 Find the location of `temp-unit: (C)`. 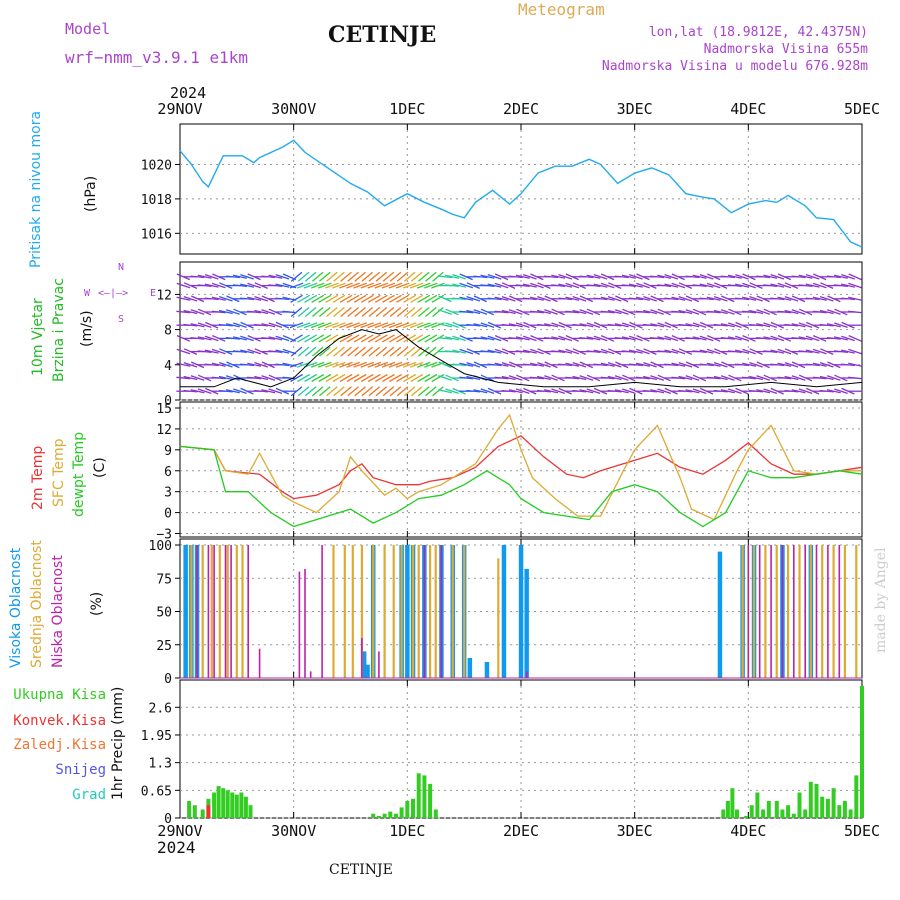

temp-unit: (C) is located at coordinates (100, 467).